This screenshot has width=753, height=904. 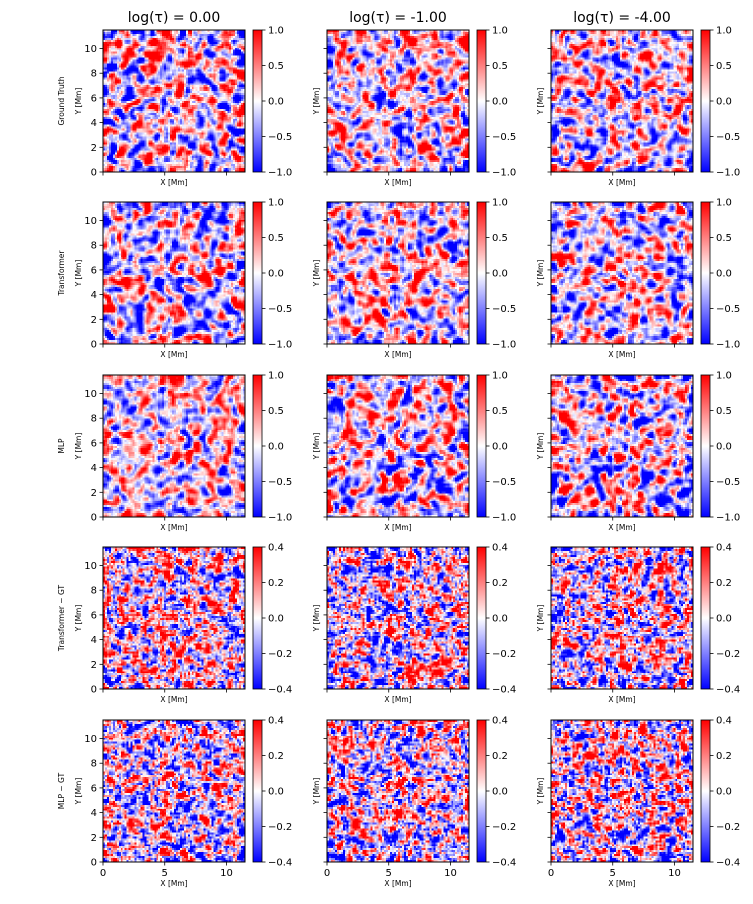 I want to click on heatmap-panel: X [Mm] Y [Mm] 1.0 0.5 0.0 −0.5 −1.0, so click(x=414, y=279).